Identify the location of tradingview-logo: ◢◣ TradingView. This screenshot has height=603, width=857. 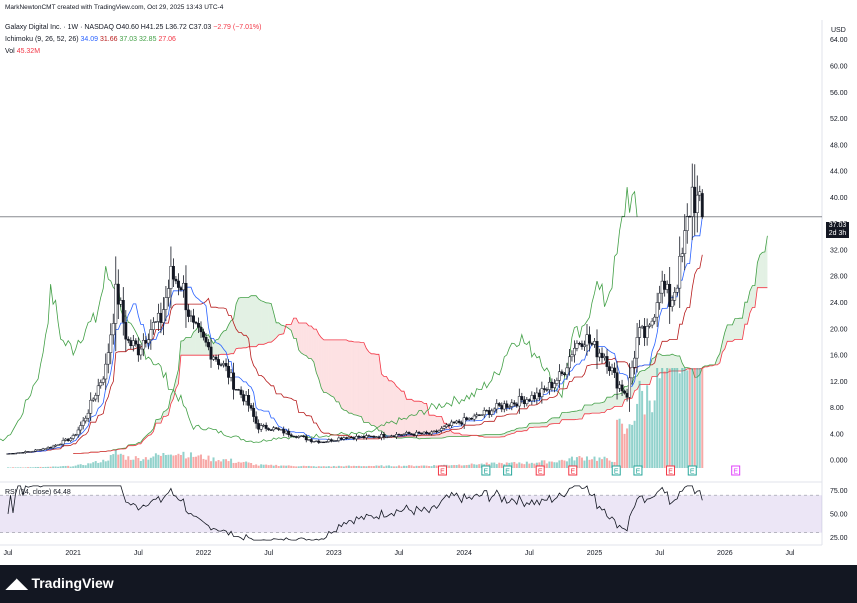
(60, 583).